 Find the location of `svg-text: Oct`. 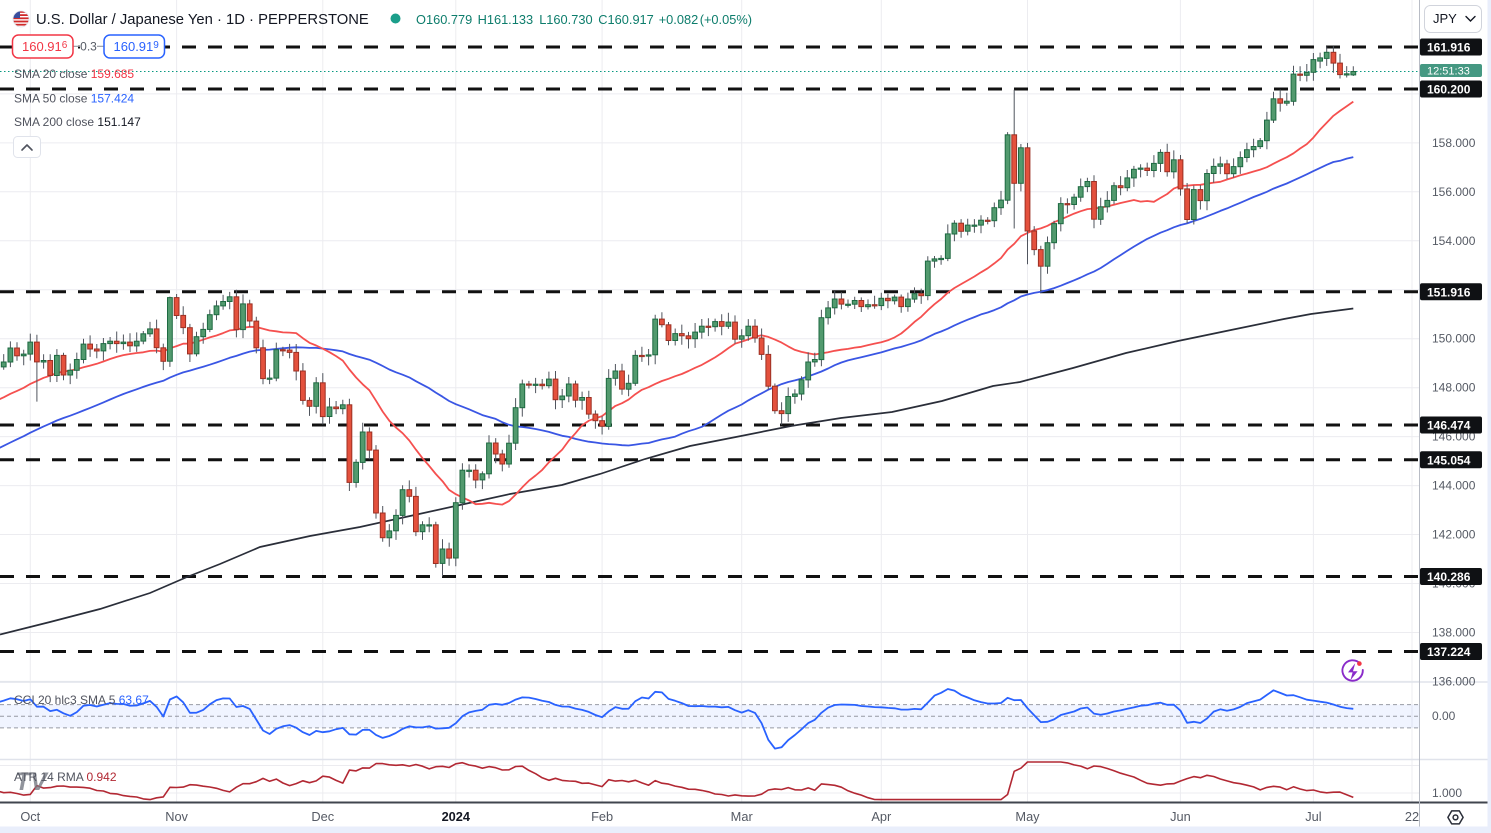

svg-text: Oct is located at coordinates (30, 816).